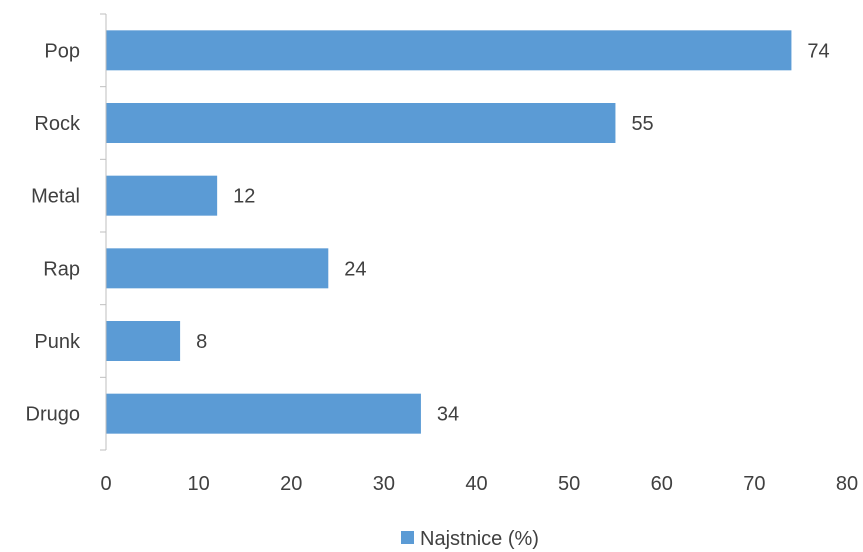 Image resolution: width=863 pixels, height=552 pixels. What do you see at coordinates (162, 195) in the screenshot?
I see `bar-metal` at bounding box center [162, 195].